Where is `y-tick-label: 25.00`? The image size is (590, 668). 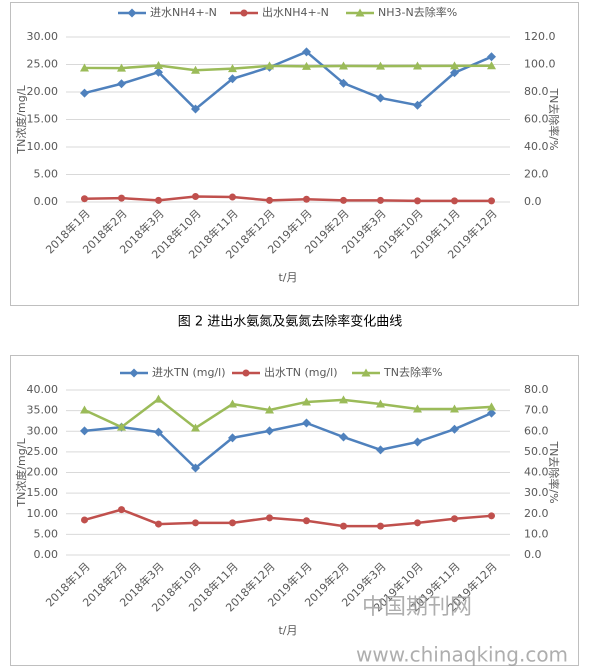 y-tick-label: 25.00 is located at coordinates (43, 64).